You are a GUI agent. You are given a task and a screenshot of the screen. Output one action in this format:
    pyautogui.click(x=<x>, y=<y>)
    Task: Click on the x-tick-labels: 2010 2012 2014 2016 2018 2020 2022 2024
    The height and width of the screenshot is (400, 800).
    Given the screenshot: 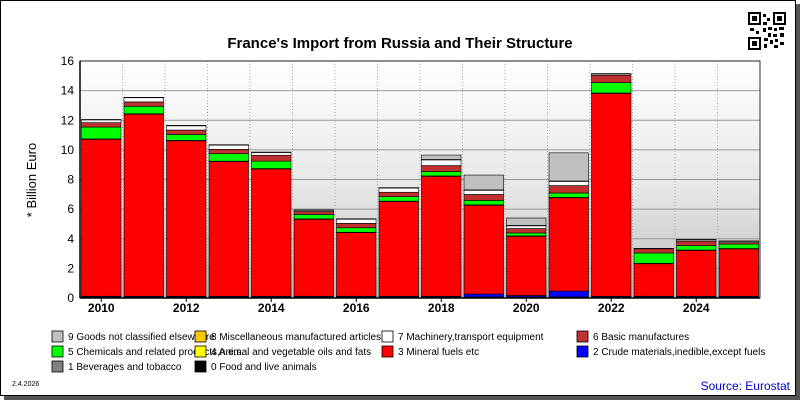 What is the action you would take?
    pyautogui.click(x=399, y=306)
    